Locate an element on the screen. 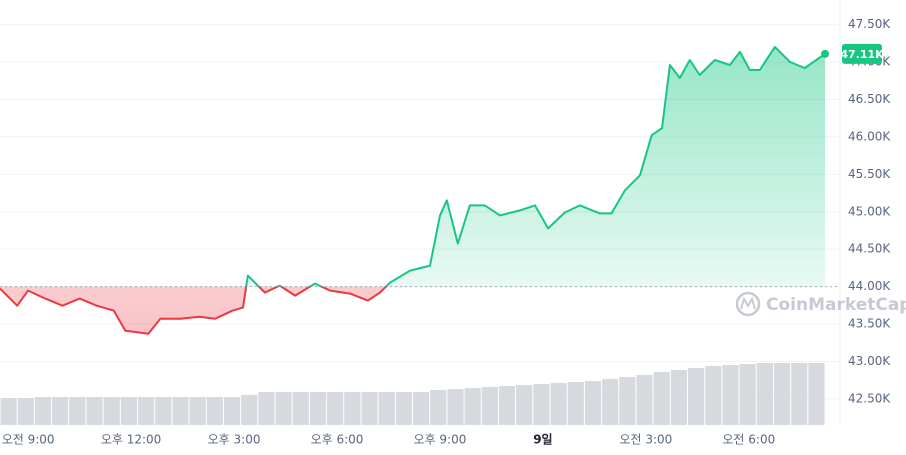  y-tick-label: 44.50K is located at coordinates (869, 249).